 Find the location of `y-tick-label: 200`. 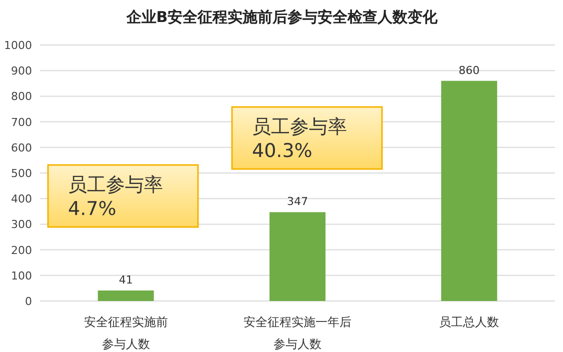

y-tick-label: 200 is located at coordinates (21, 250).